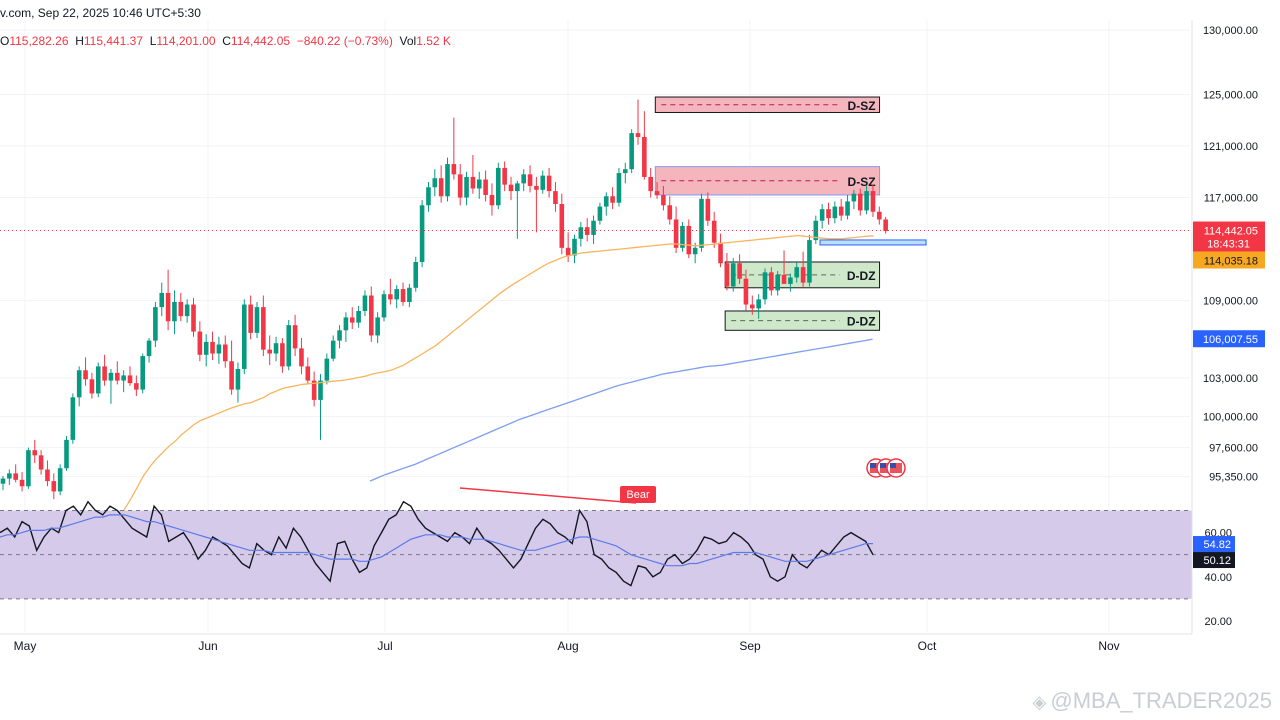  What do you see at coordinates (1229, 339) in the screenshot?
I see `ema-long-box` at bounding box center [1229, 339].